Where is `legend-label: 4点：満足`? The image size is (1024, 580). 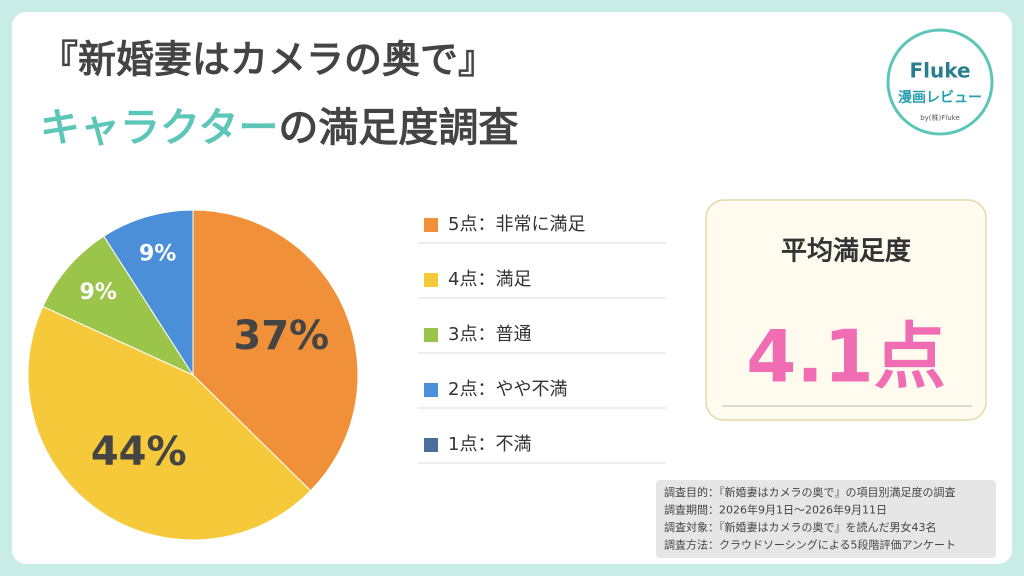 legend-label: 4点：満足 is located at coordinates (489, 279).